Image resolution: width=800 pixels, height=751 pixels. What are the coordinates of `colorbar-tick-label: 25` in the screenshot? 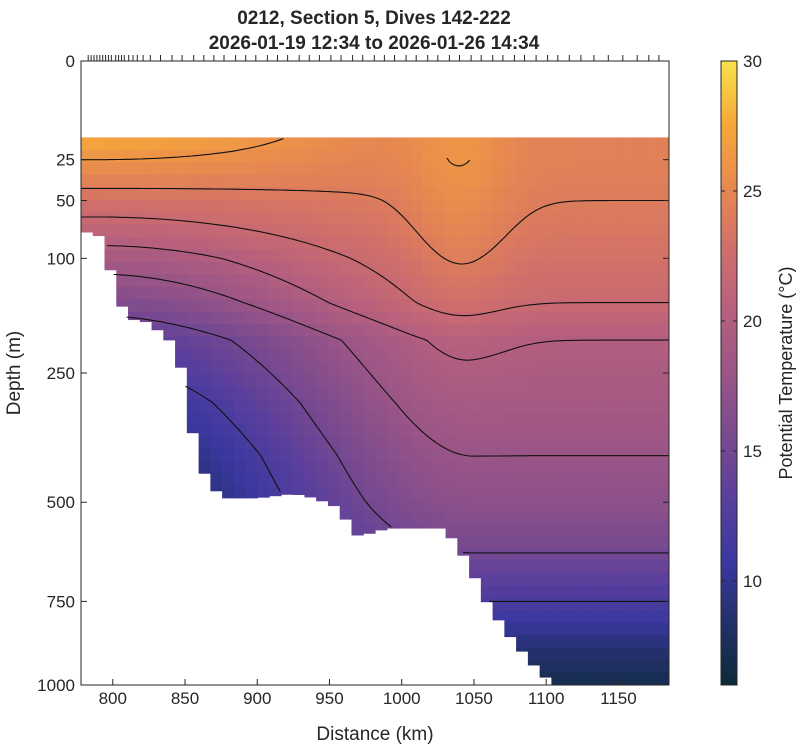 It's located at (752, 191).